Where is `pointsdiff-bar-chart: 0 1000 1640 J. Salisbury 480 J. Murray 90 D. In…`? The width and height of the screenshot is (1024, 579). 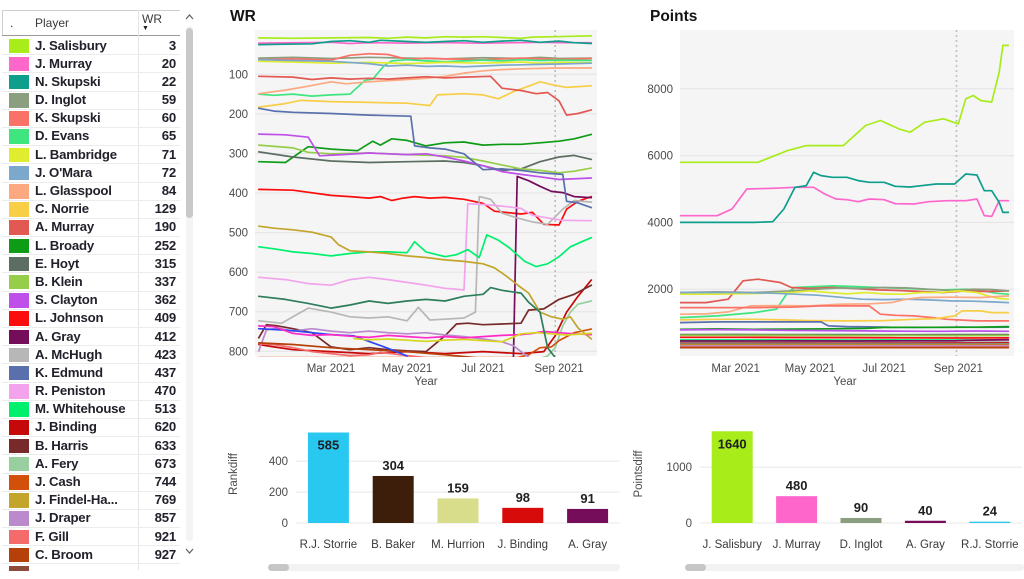 pointsdiff-bar-chart: 0 1000 1640 J. Salisbury 480 J. Murray 90 D. In… is located at coordinates (839, 492).